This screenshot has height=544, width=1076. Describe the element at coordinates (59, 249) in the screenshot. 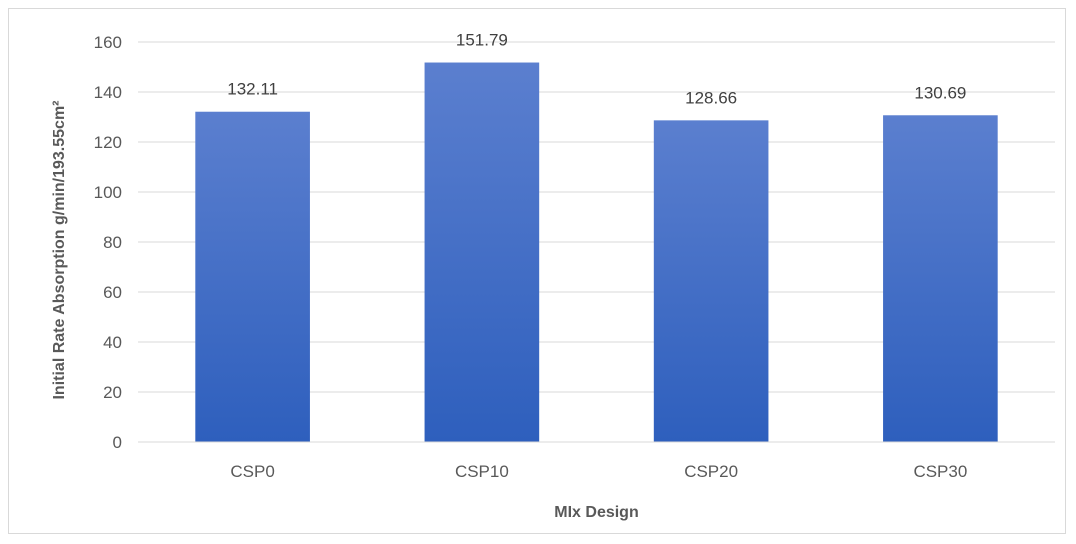

I see `y-axis-title: Initial Rate Absorption g/min/193.55cm²` at that location.